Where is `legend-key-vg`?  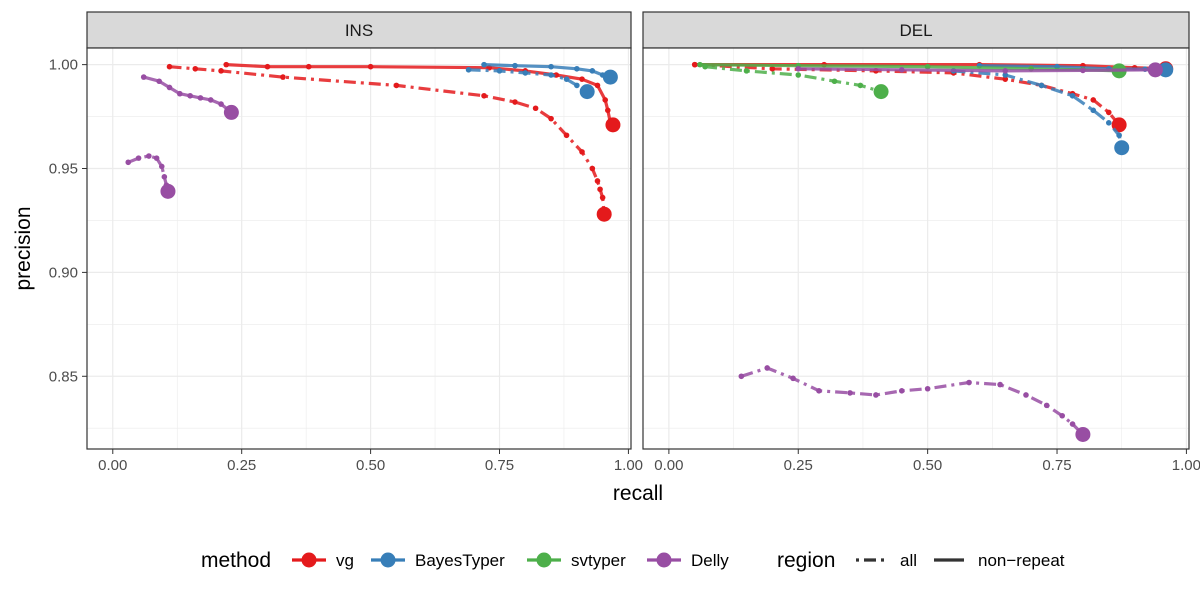 legend-key-vg is located at coordinates (309, 560).